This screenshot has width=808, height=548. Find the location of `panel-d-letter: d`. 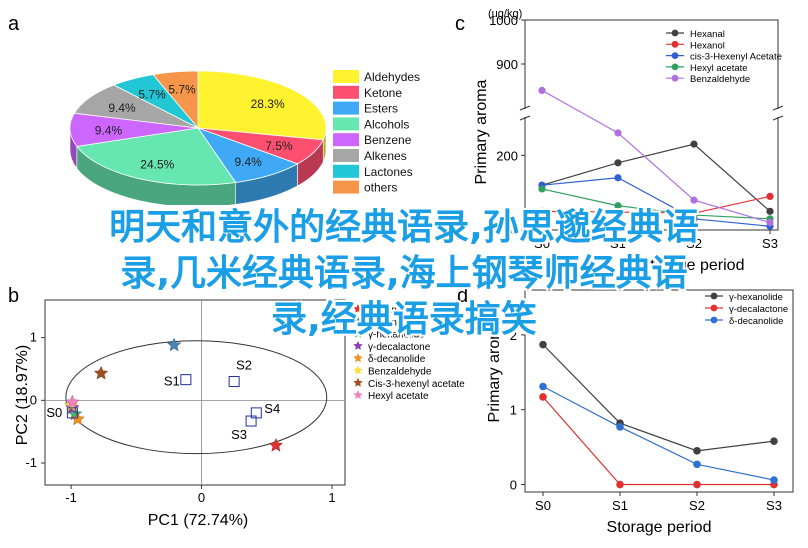

panel-d-letter: d is located at coordinates (462, 296).